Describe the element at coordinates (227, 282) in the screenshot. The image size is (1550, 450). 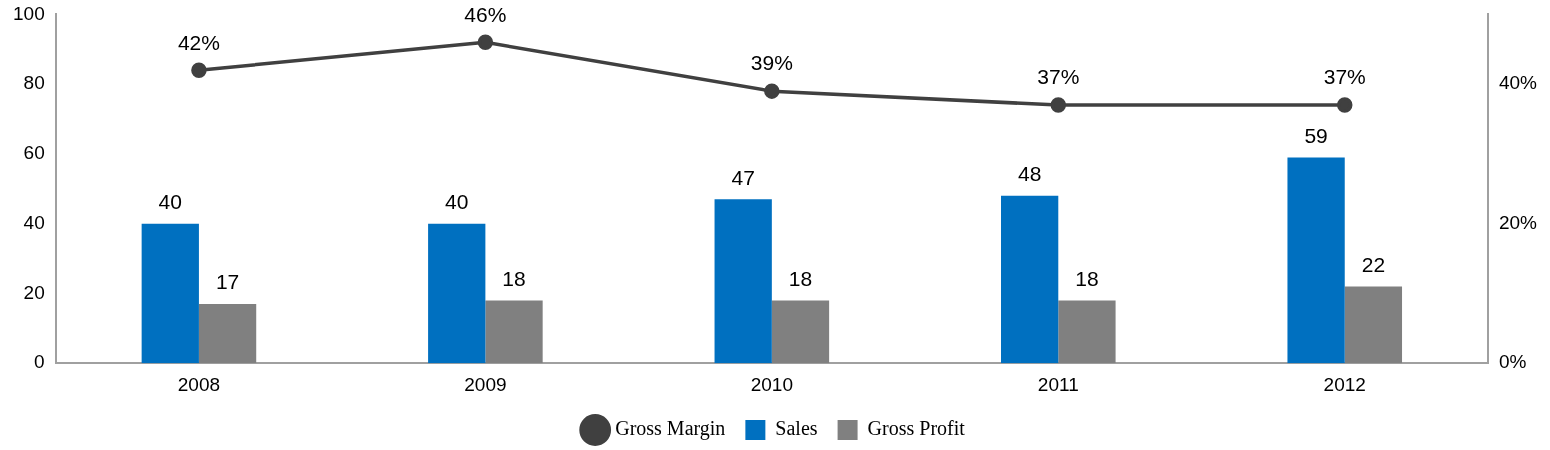
I see `data-label: 17` at that location.